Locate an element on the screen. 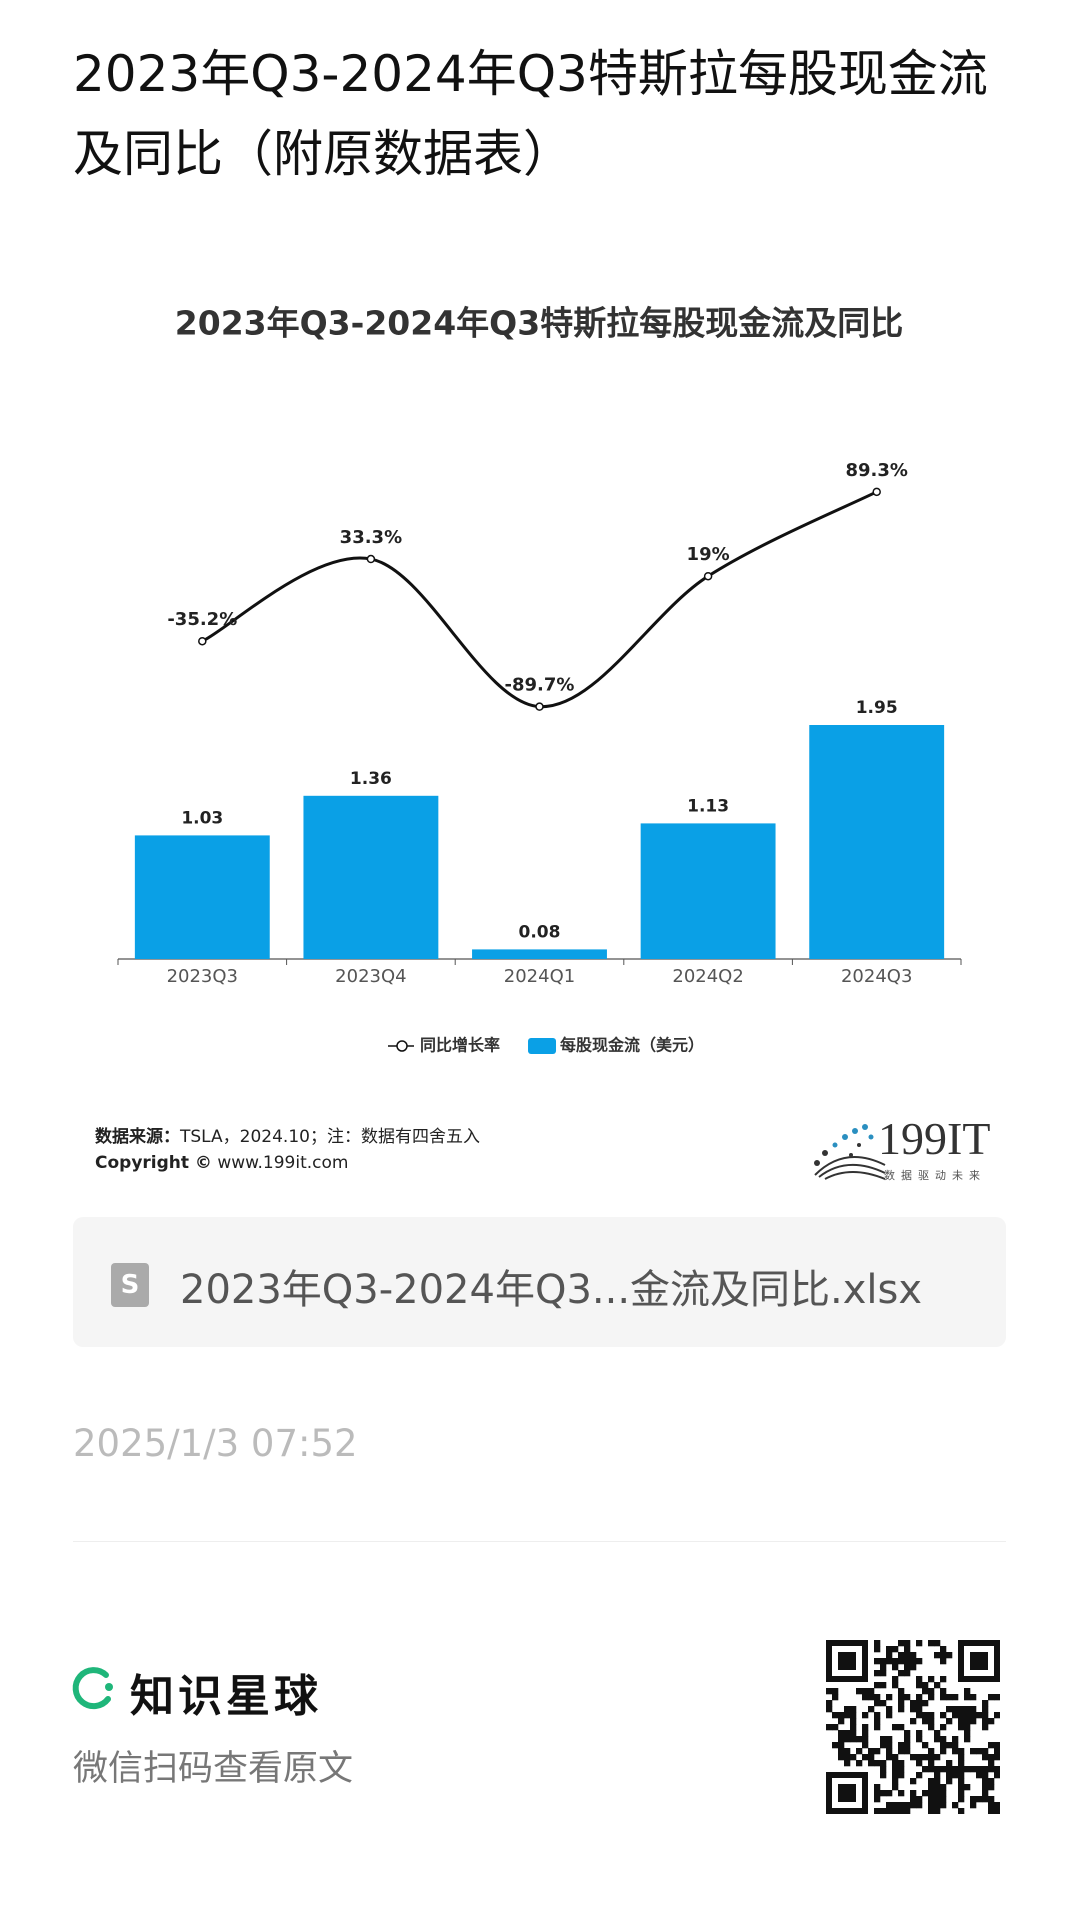 Image resolution: width=1080 pixels, height=1913 pixels. logo-name: 199IT is located at coordinates (934, 1138).